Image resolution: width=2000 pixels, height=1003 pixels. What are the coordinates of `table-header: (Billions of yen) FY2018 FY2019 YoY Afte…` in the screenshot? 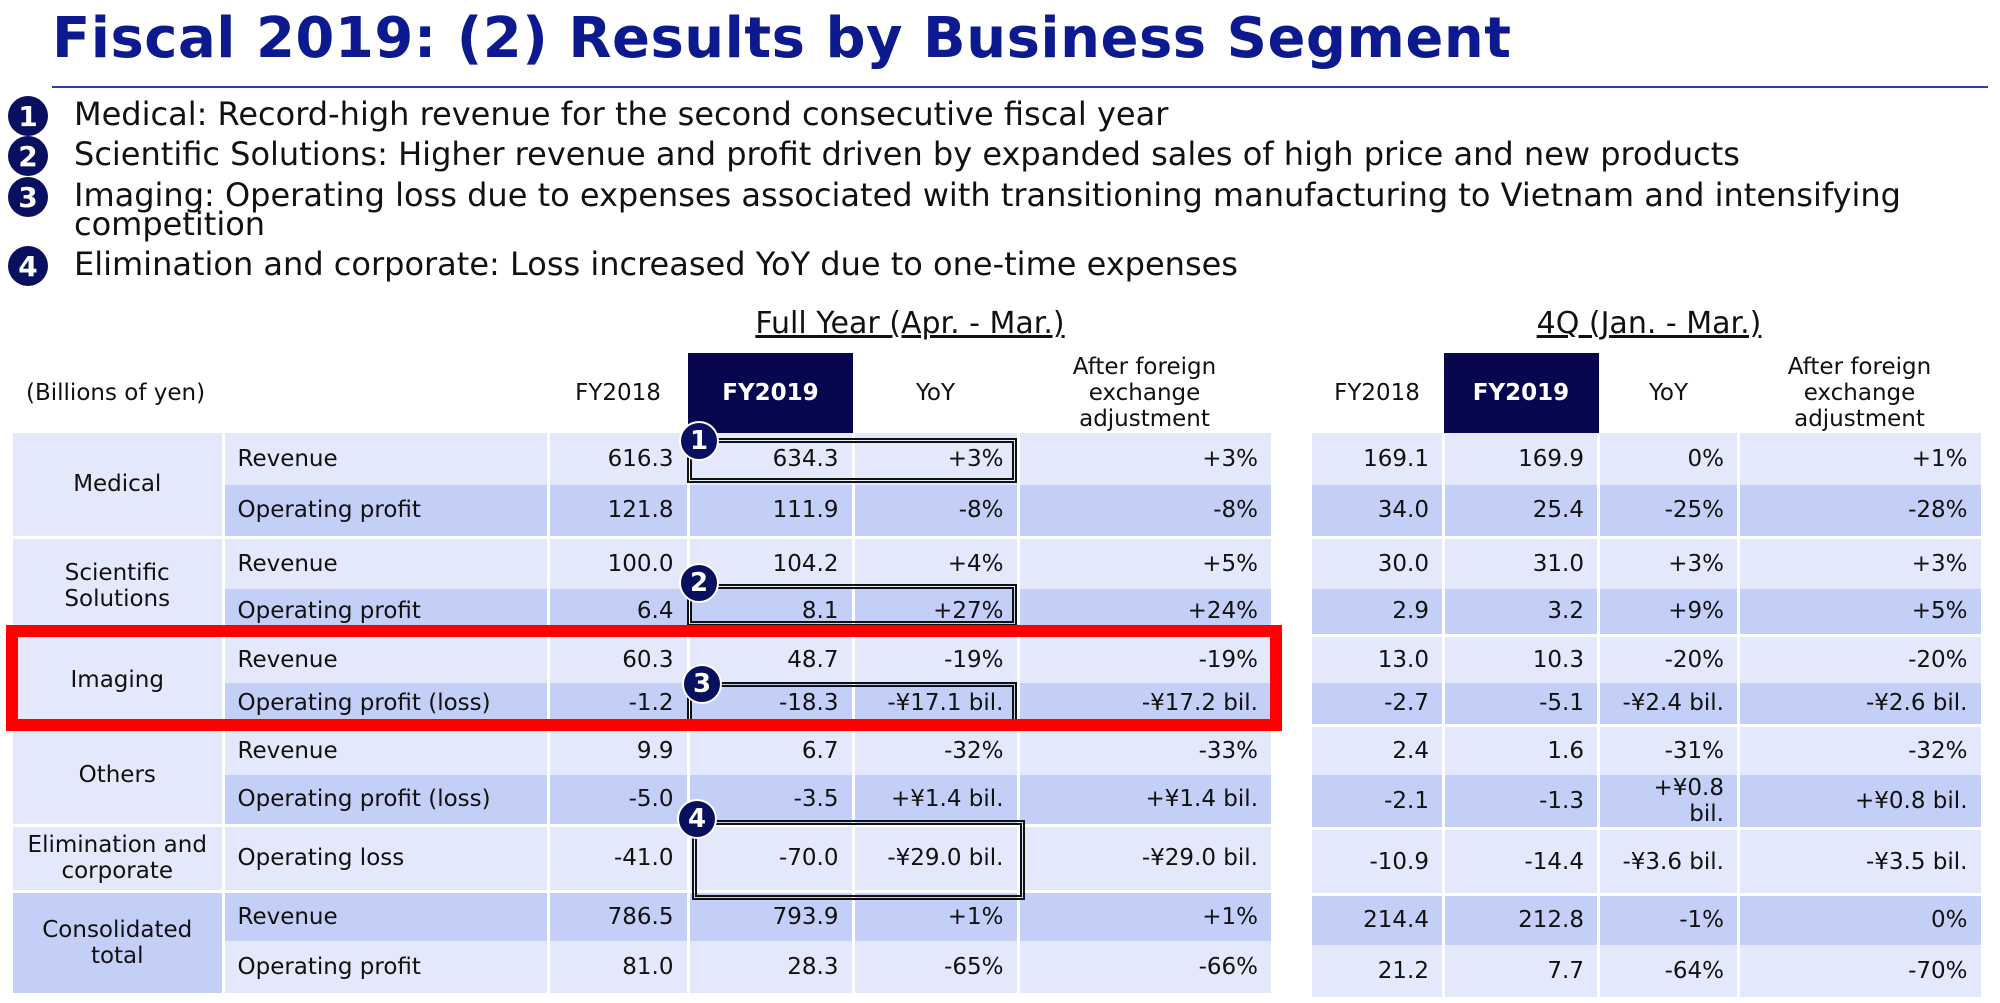 It's located at (642, 393).